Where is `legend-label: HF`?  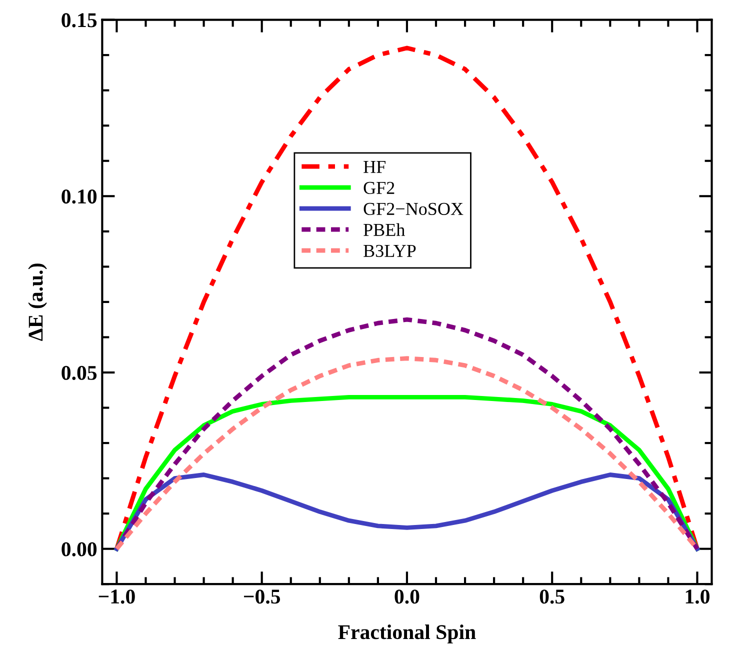 legend-label: HF is located at coordinates (375, 167).